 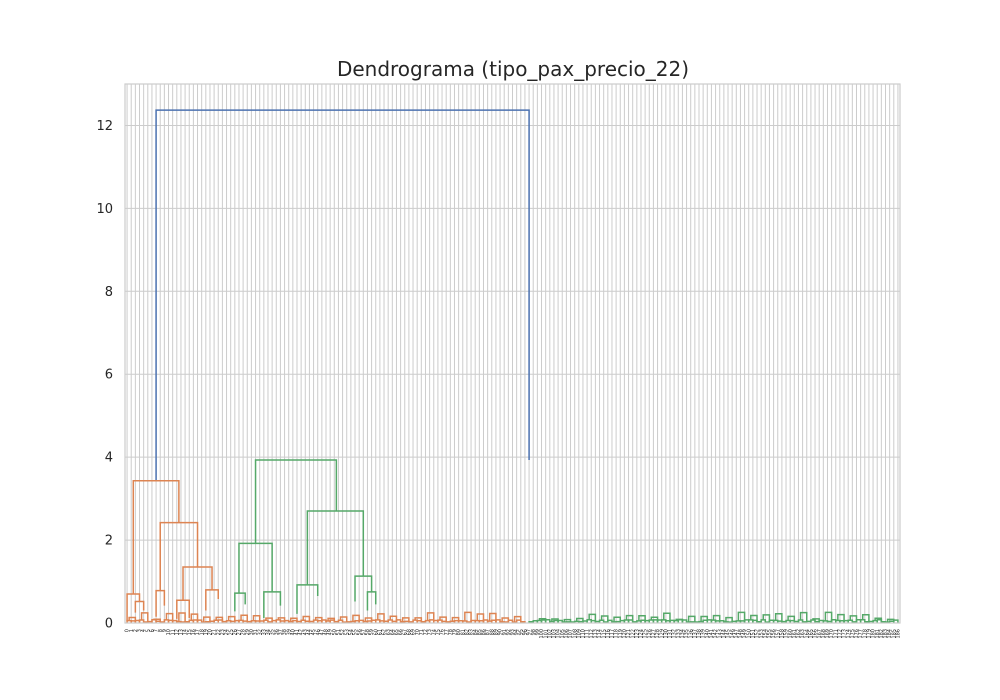 I want to click on x-tick-label: 44, so click(x=310, y=632).